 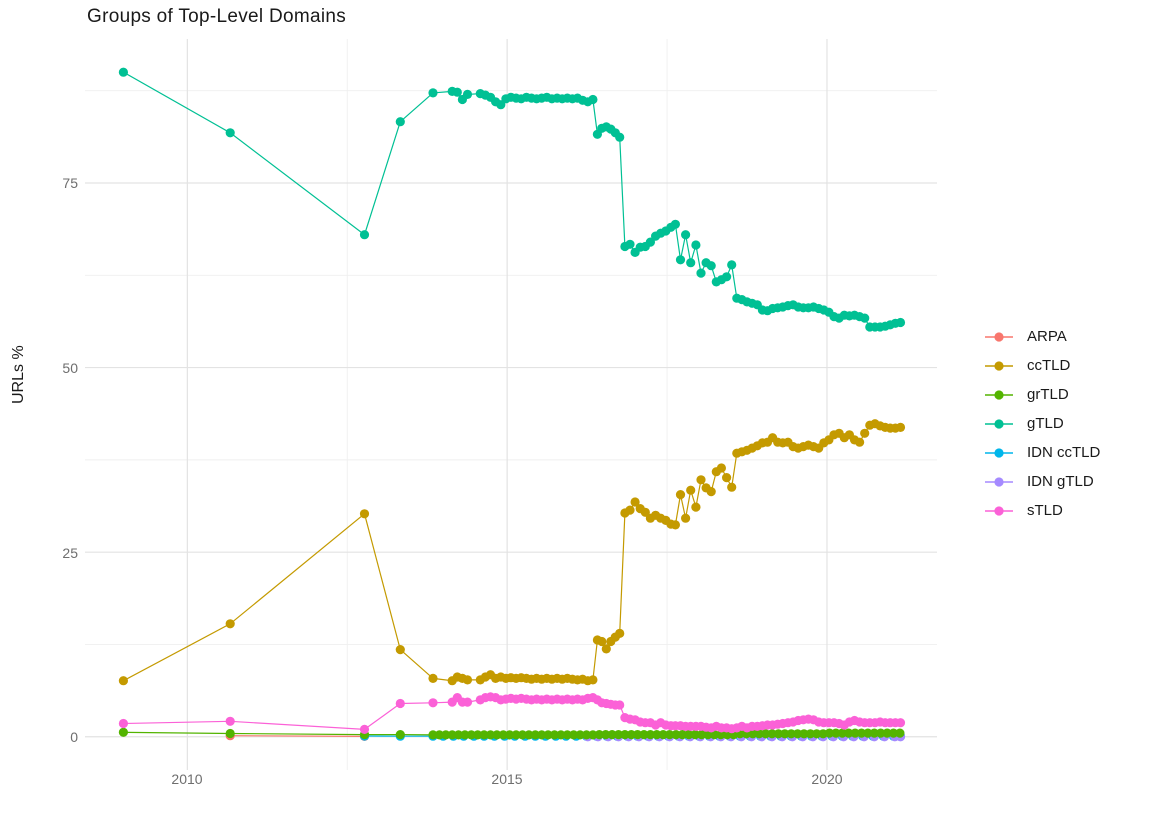 I want to click on series-grTLD, so click(x=511, y=733).